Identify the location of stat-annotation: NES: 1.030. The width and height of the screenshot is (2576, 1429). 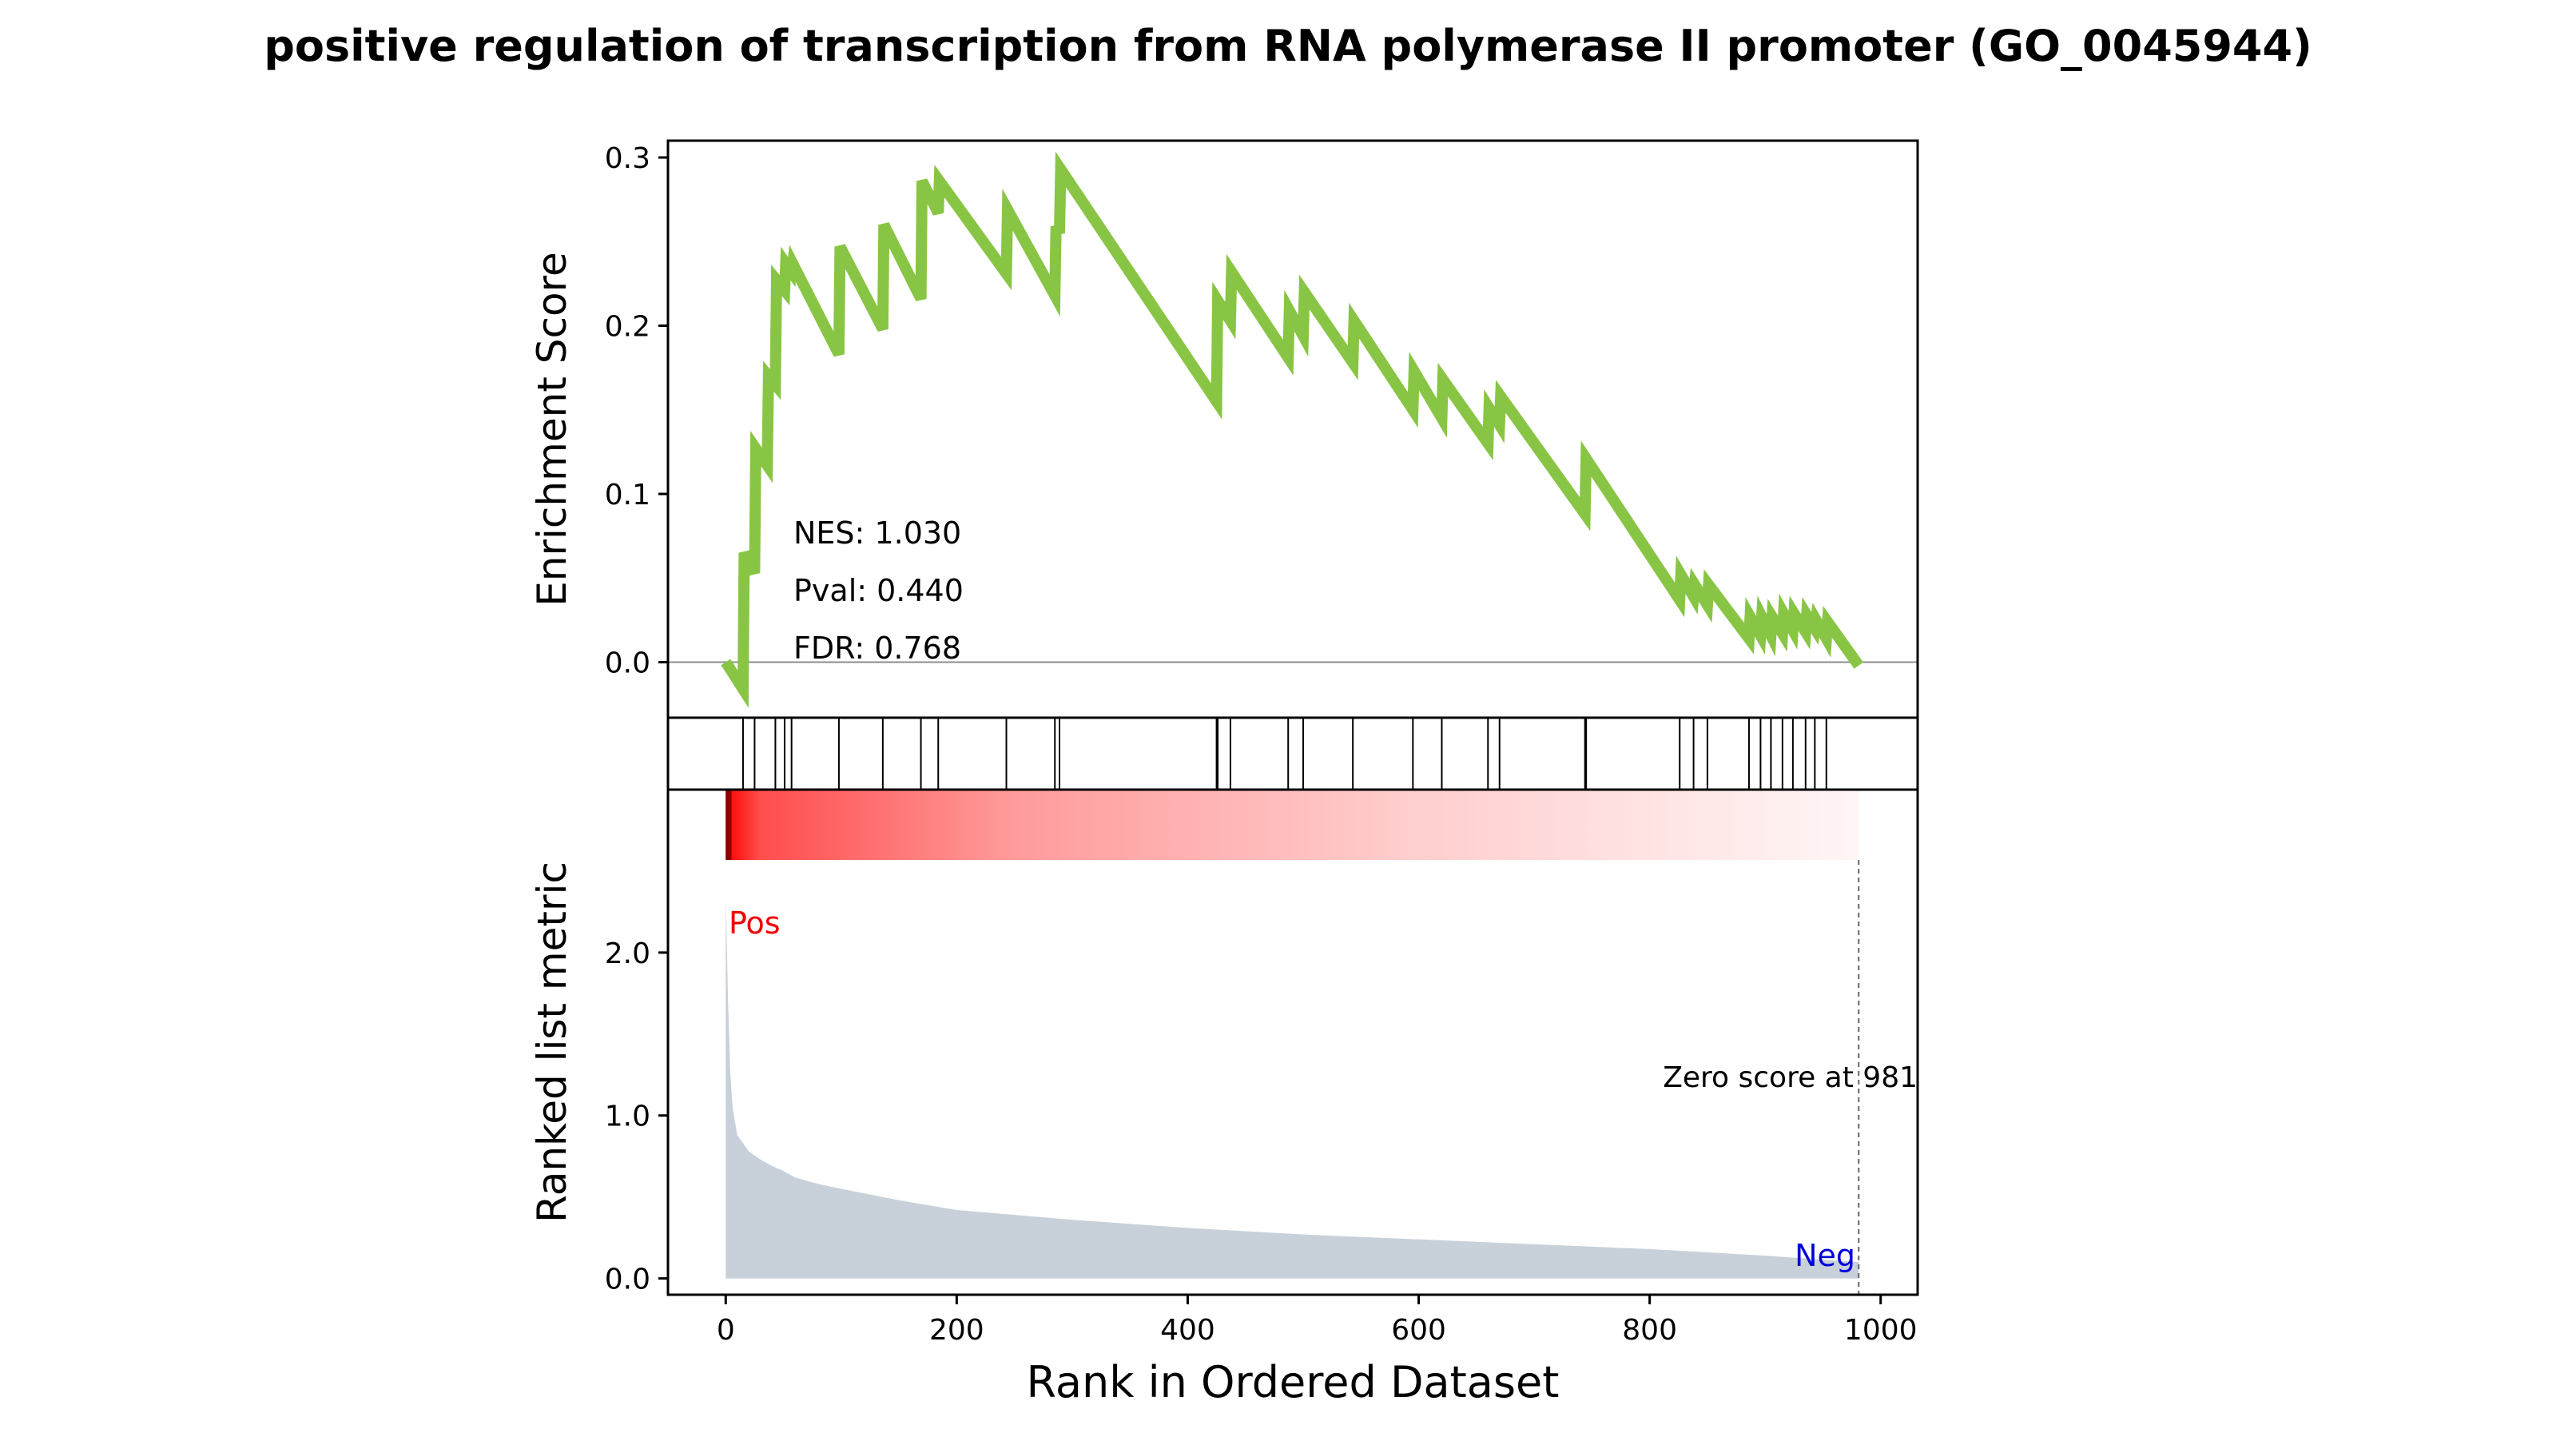
(877, 533).